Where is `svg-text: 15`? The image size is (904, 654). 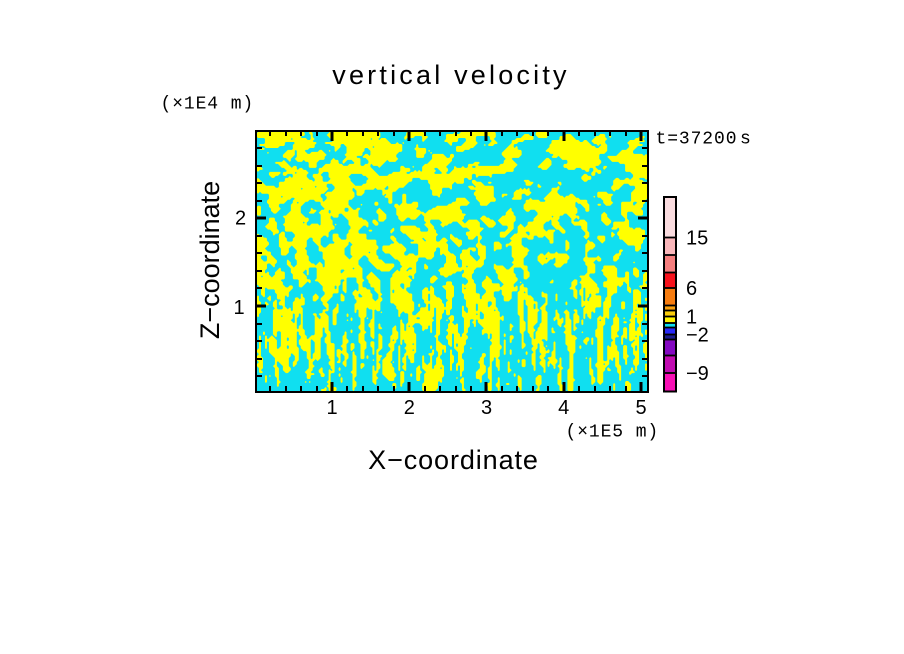
svg-text: 15 is located at coordinates (697, 239).